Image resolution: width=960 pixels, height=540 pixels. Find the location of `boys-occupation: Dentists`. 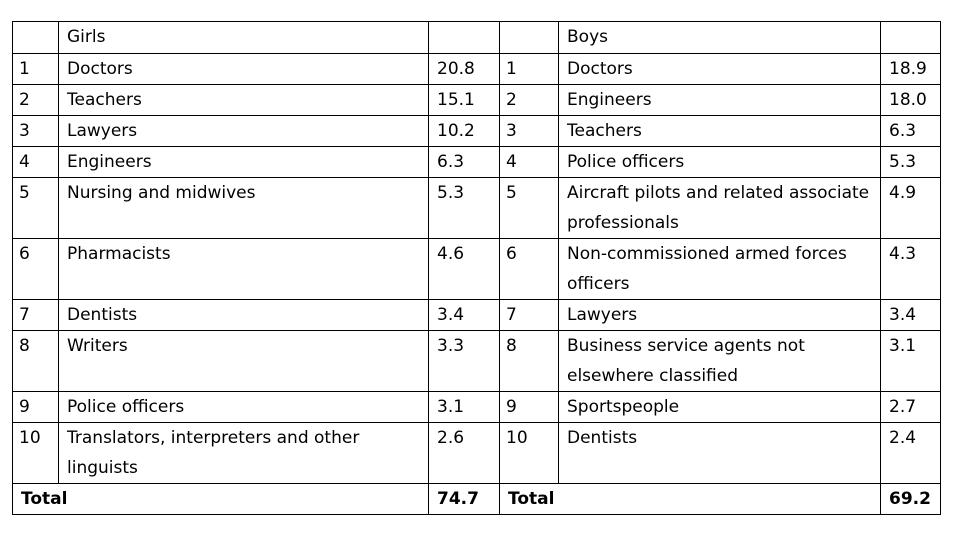

boys-occupation: Dentists is located at coordinates (719, 453).